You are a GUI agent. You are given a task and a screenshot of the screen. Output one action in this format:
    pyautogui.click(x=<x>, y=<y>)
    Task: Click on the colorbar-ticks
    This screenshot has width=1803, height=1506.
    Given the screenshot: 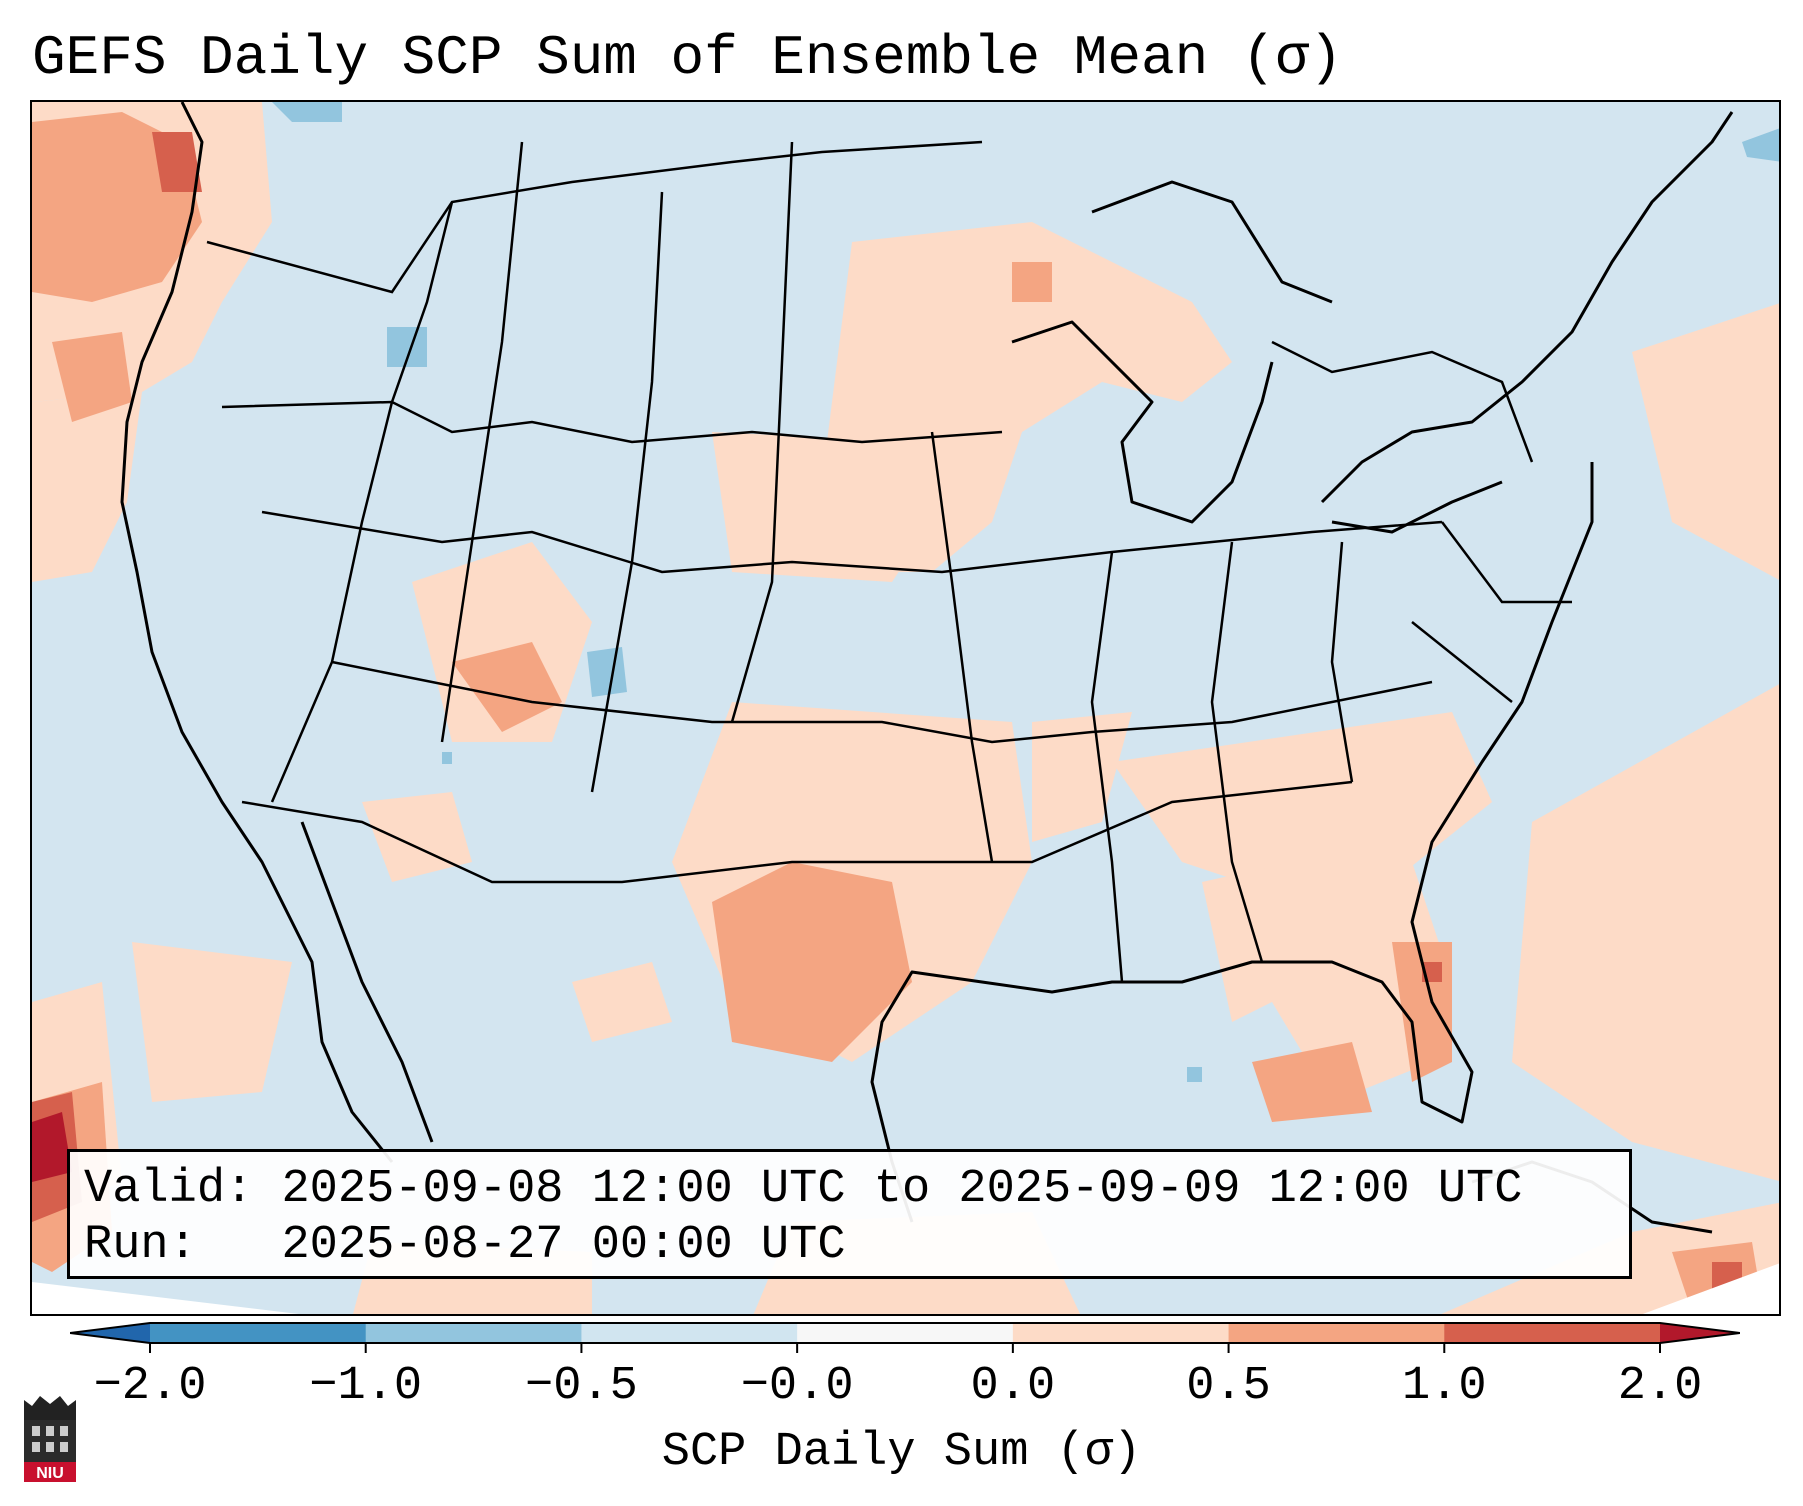 What is the action you would take?
    pyautogui.click(x=905, y=1348)
    